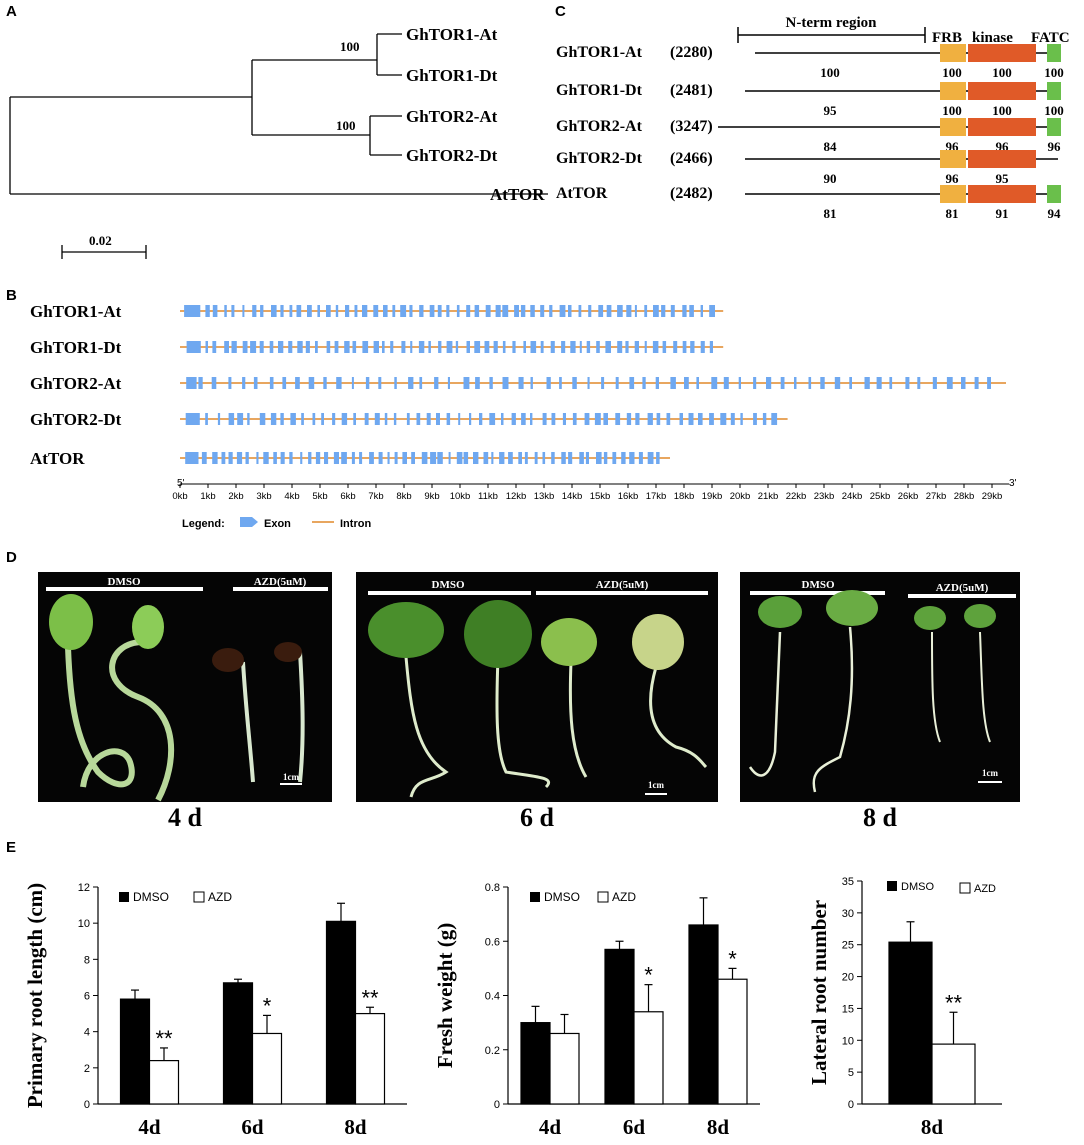  Describe the element at coordinates (263, 496) in the screenshot. I see `kb-tick-label: 3kb` at that location.